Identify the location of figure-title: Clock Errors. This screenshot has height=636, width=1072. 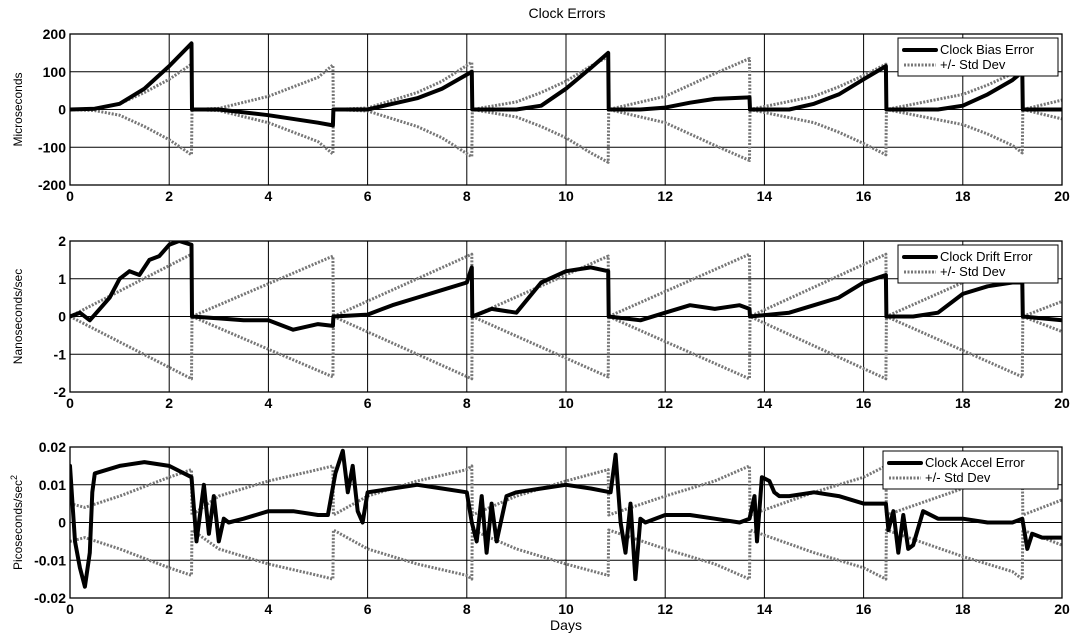
(566, 13).